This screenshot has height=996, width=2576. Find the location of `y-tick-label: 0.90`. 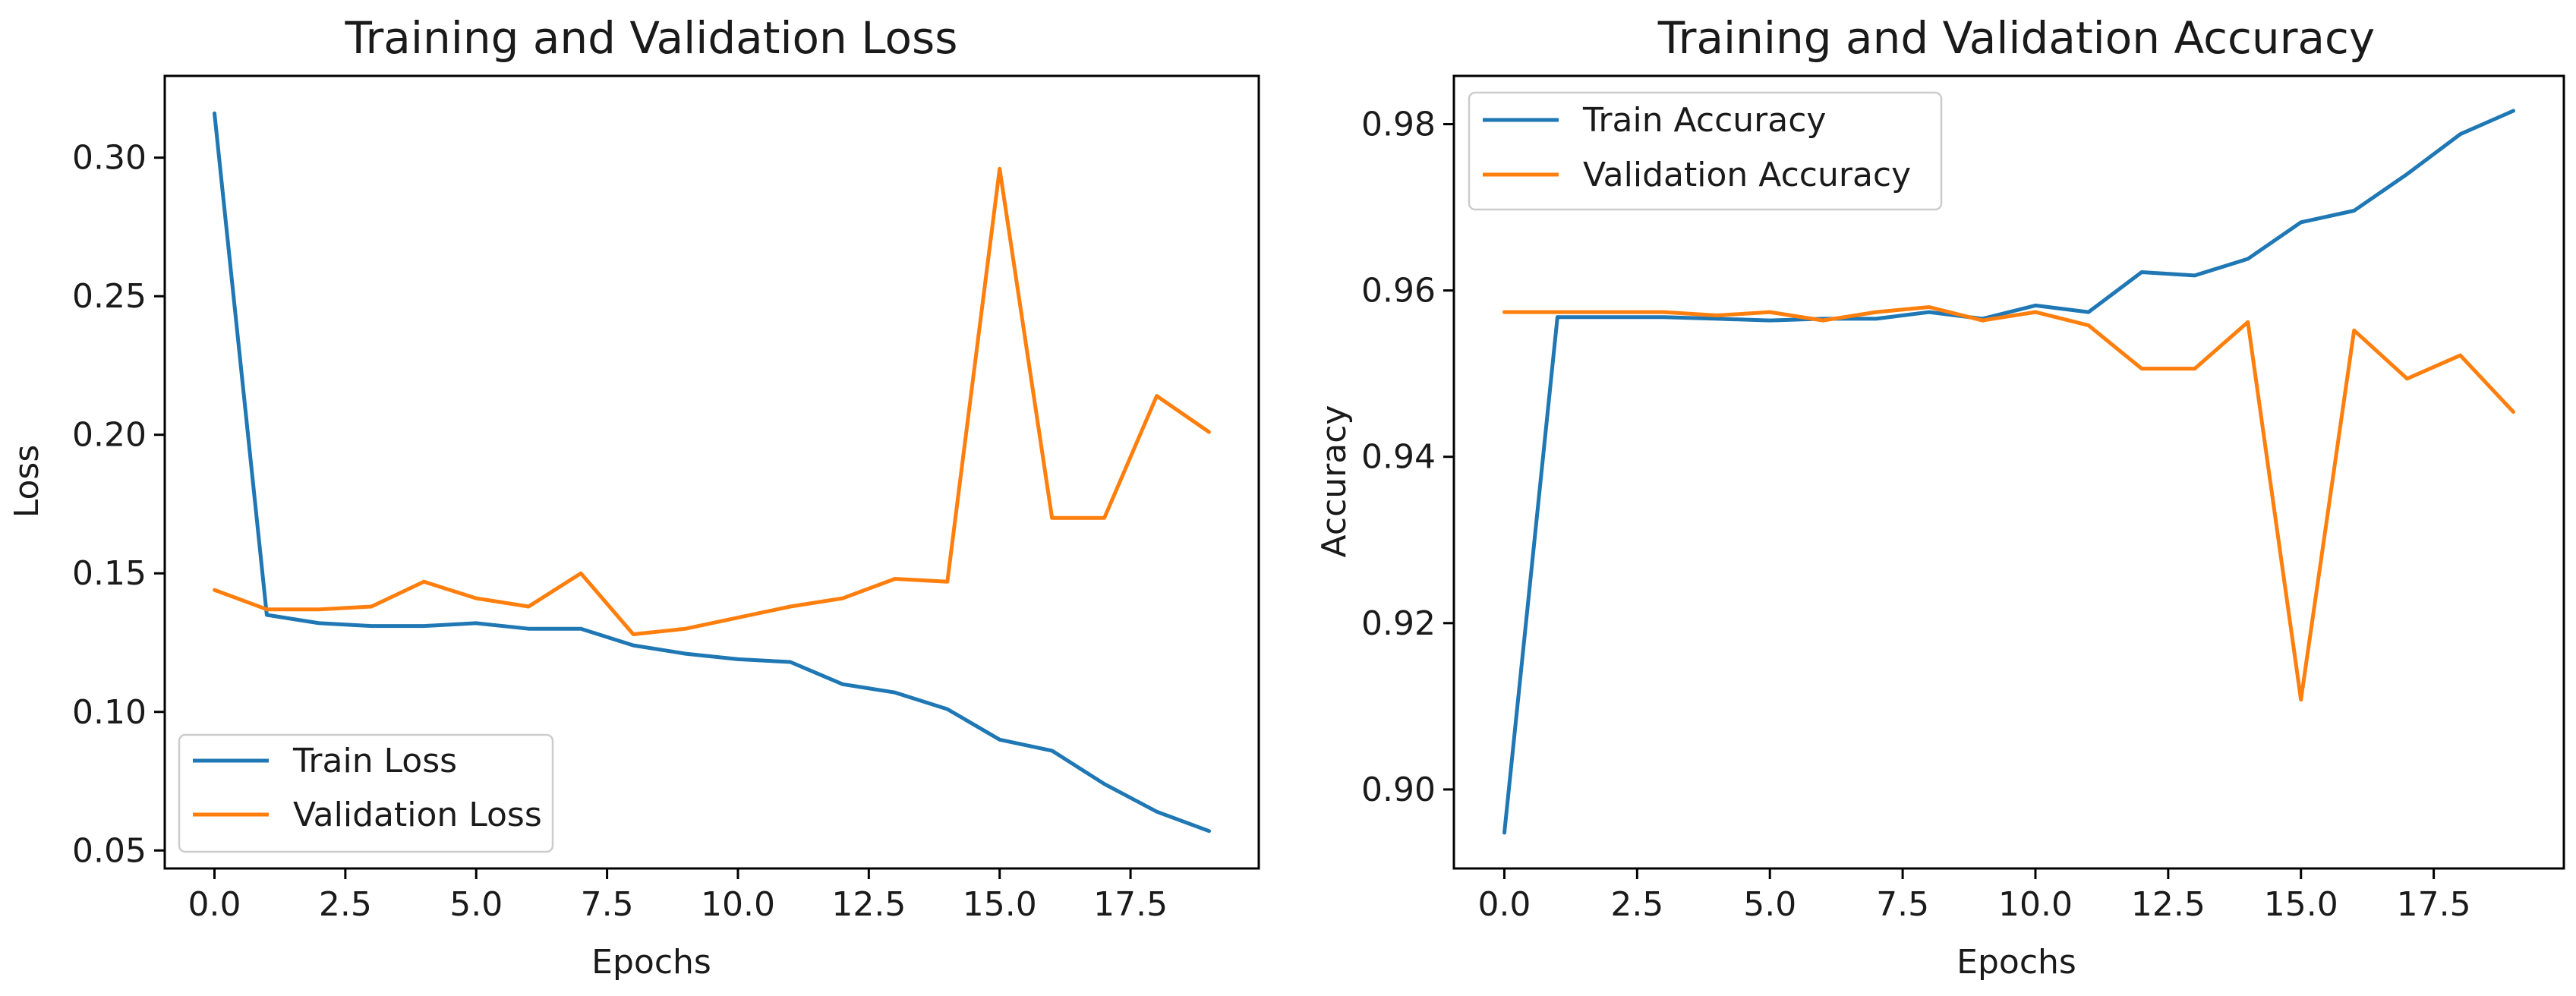

y-tick-label: 0.90 is located at coordinates (1398, 790).